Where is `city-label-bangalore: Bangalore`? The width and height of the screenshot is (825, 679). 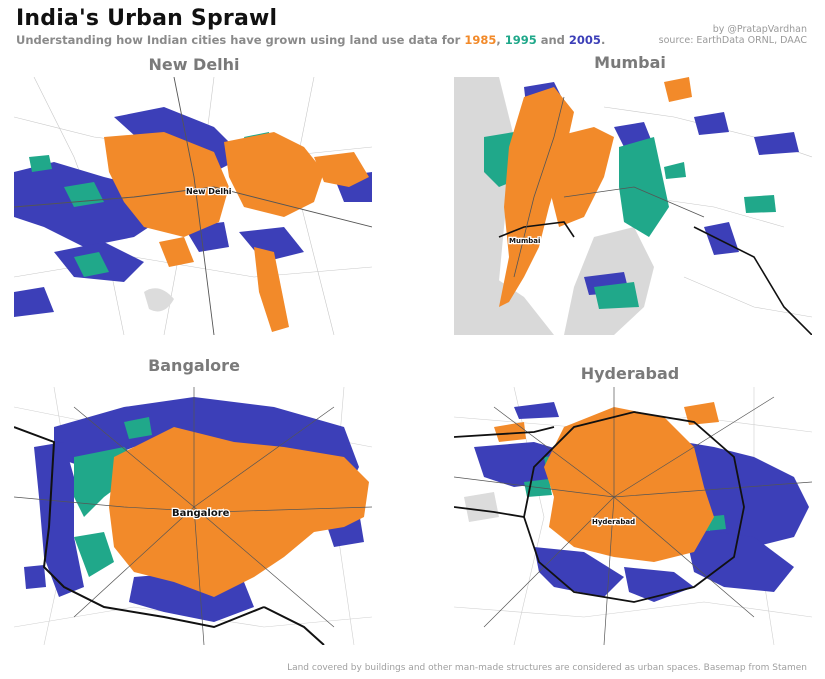
city-label-bangalore: Bangalore is located at coordinates (201, 513).